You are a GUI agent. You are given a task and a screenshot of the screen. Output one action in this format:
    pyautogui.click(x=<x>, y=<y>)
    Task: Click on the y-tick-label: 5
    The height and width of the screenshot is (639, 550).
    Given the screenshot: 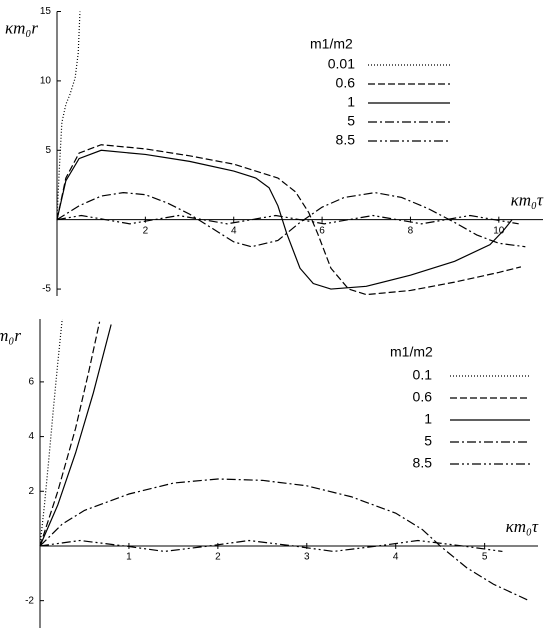 What is the action you would take?
    pyautogui.click(x=48, y=150)
    